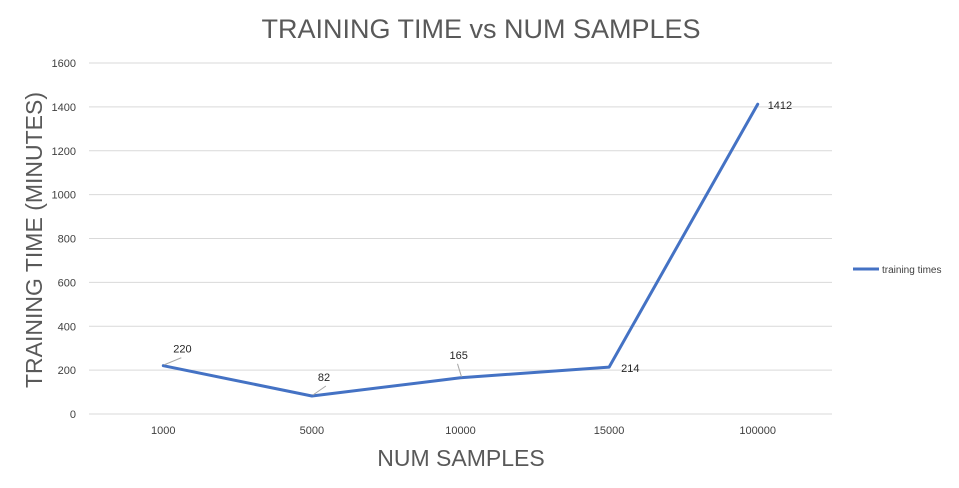  What do you see at coordinates (757, 431) in the screenshot?
I see `x-tick-label: 100000` at bounding box center [757, 431].